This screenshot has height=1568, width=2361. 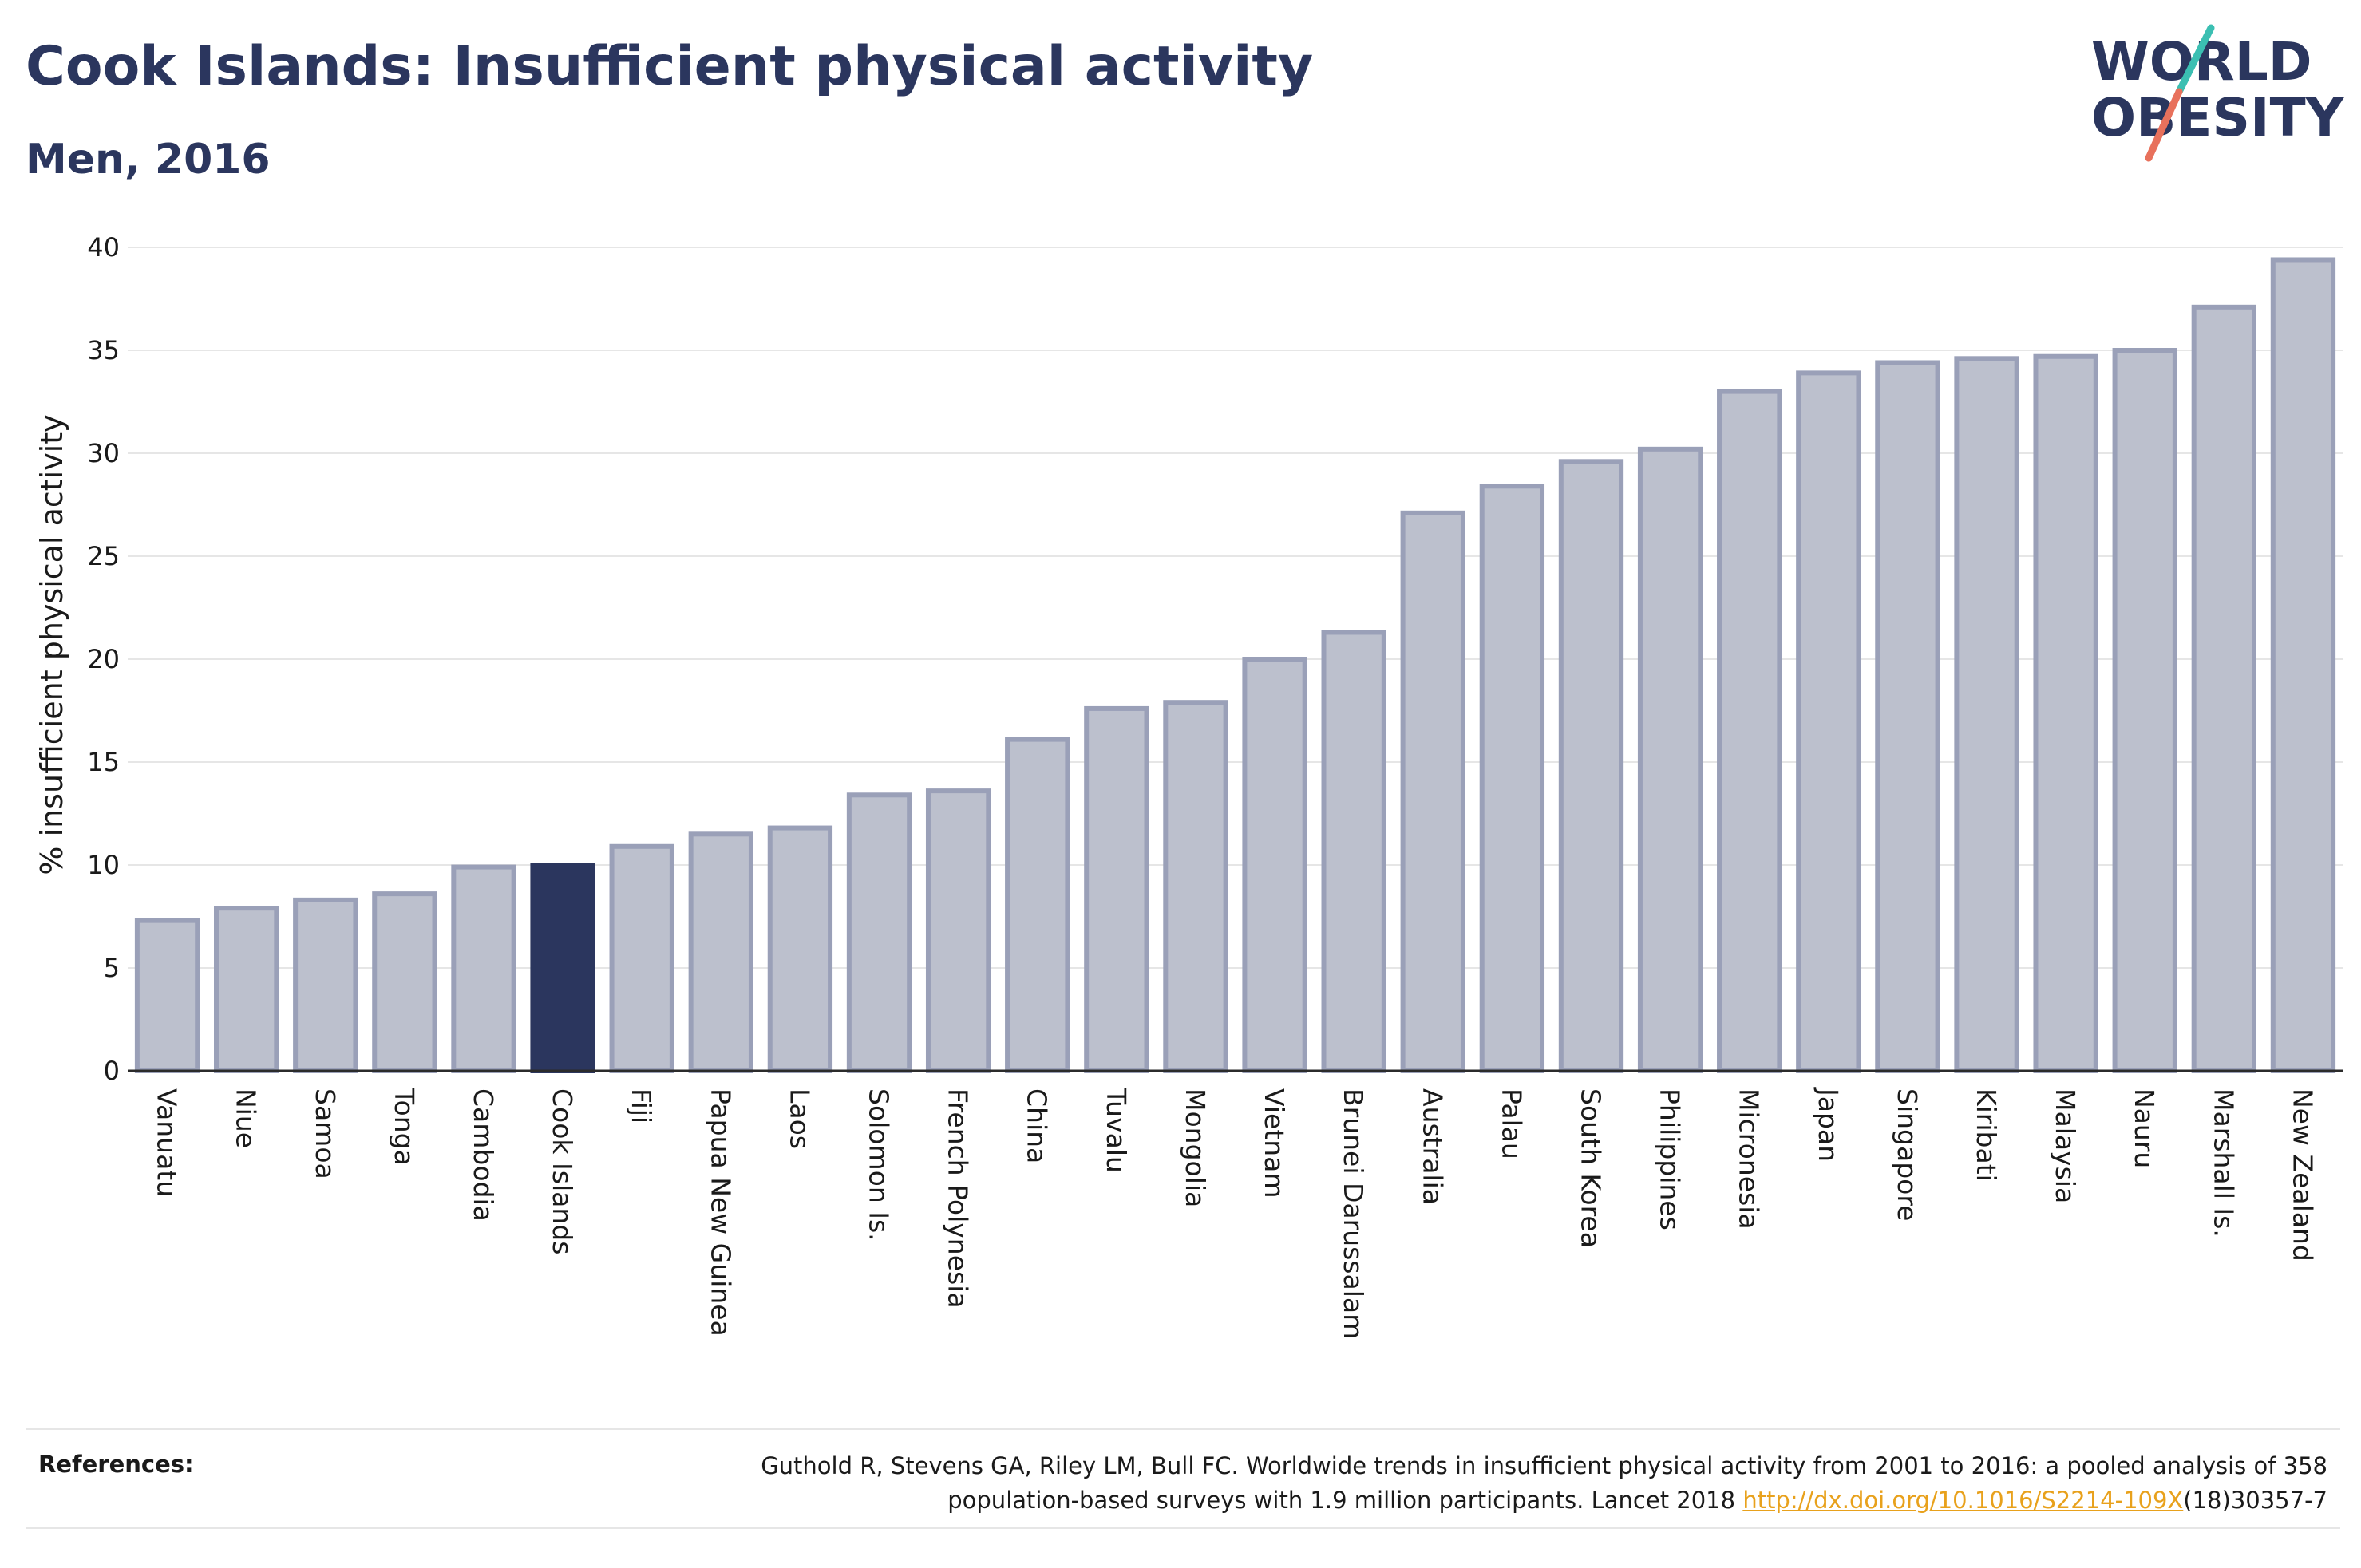 What do you see at coordinates (879, 1165) in the screenshot?
I see `x-tick-label: Solomon Is.` at bounding box center [879, 1165].